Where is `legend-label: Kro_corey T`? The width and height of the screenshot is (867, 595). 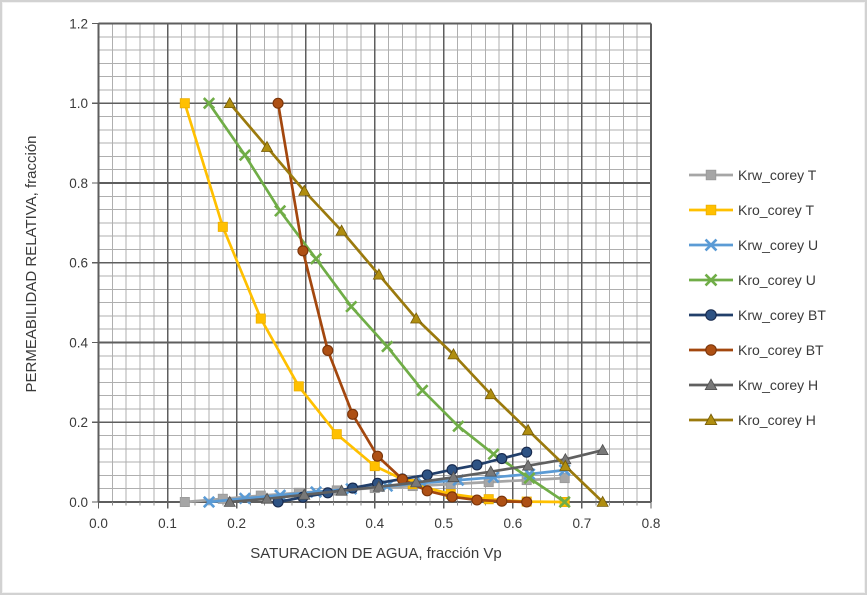
legend-label: Kro_corey T is located at coordinates (776, 210).